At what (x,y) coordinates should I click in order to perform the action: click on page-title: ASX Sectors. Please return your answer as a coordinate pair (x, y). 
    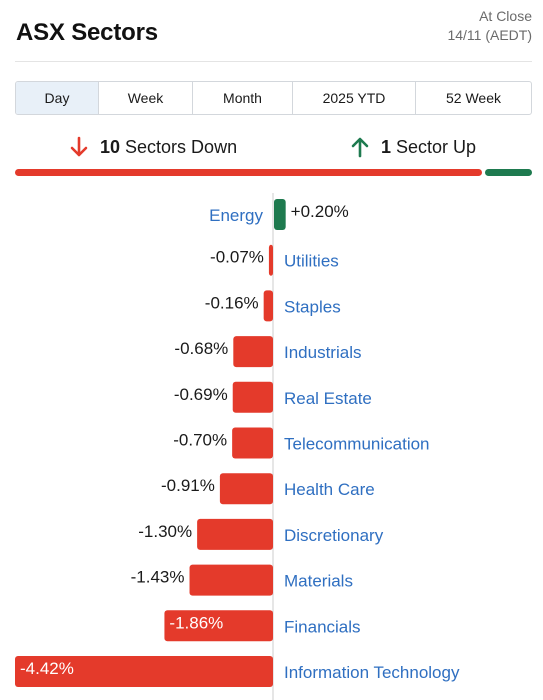
    Looking at the image, I should click on (87, 32).